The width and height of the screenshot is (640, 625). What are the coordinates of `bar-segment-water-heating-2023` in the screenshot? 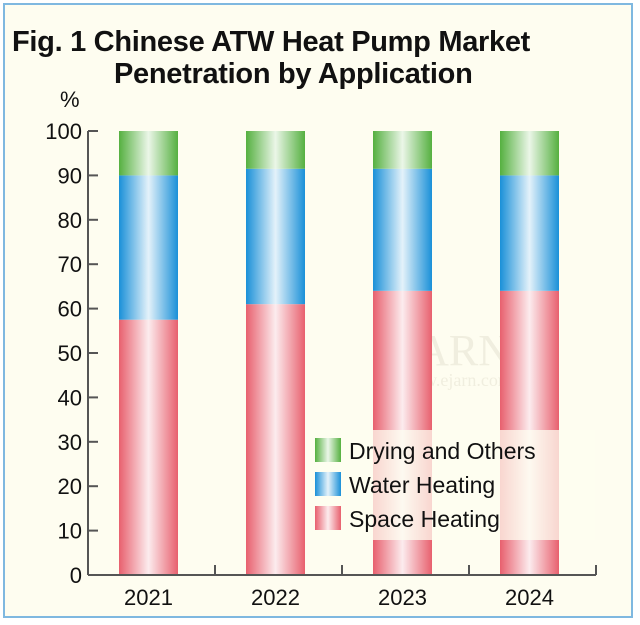 It's located at (402, 229).